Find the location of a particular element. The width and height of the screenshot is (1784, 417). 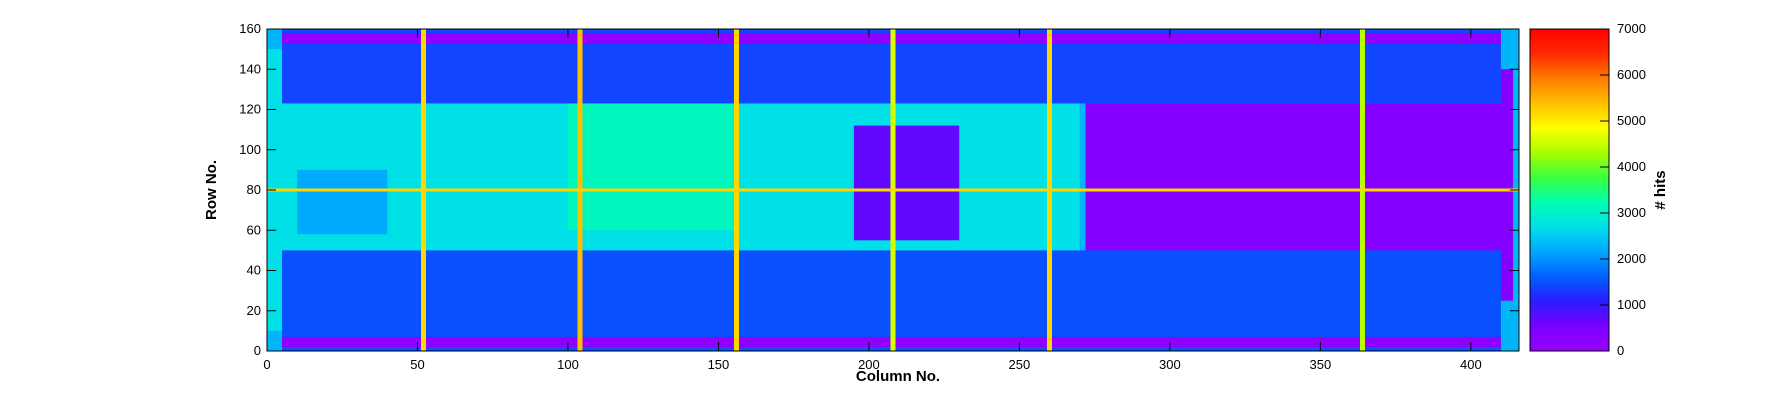

z-tick-label-1: 1000 is located at coordinates (1631, 304).